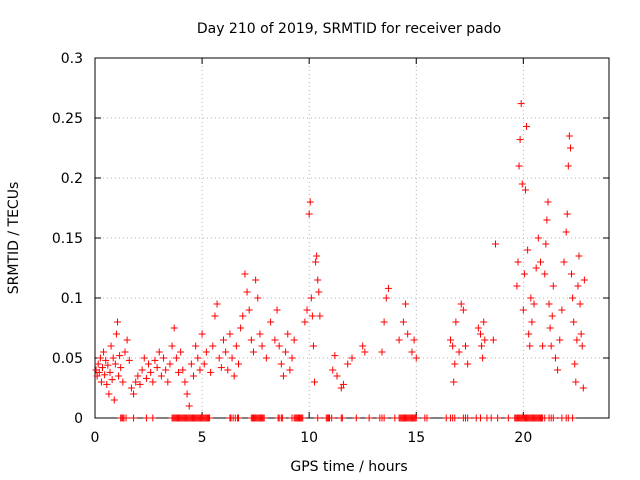 Image resolution: width=640 pixels, height=480 pixels. What do you see at coordinates (67, 359) in the screenshot?
I see `y-tick-label: 0.05` at bounding box center [67, 359].